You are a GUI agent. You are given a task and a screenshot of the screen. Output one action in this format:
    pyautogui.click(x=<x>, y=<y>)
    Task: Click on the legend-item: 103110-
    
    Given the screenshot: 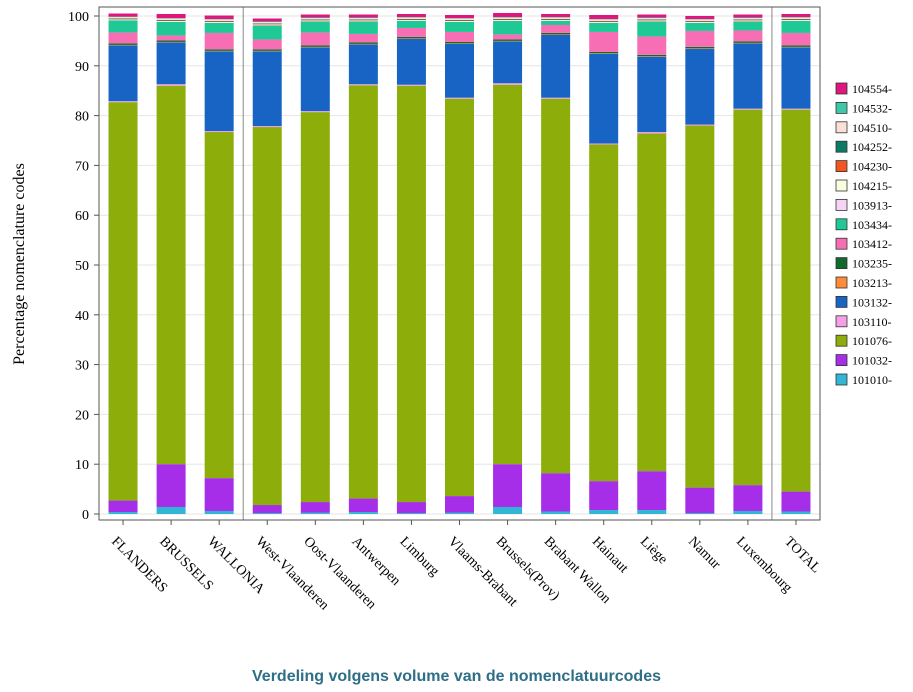 What is the action you would take?
    pyautogui.click(x=863, y=322)
    